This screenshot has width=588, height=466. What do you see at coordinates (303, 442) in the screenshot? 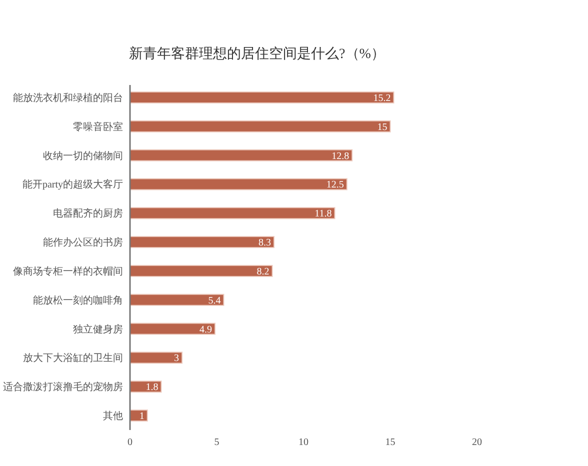
I see `tick-label: 10` at bounding box center [303, 442].